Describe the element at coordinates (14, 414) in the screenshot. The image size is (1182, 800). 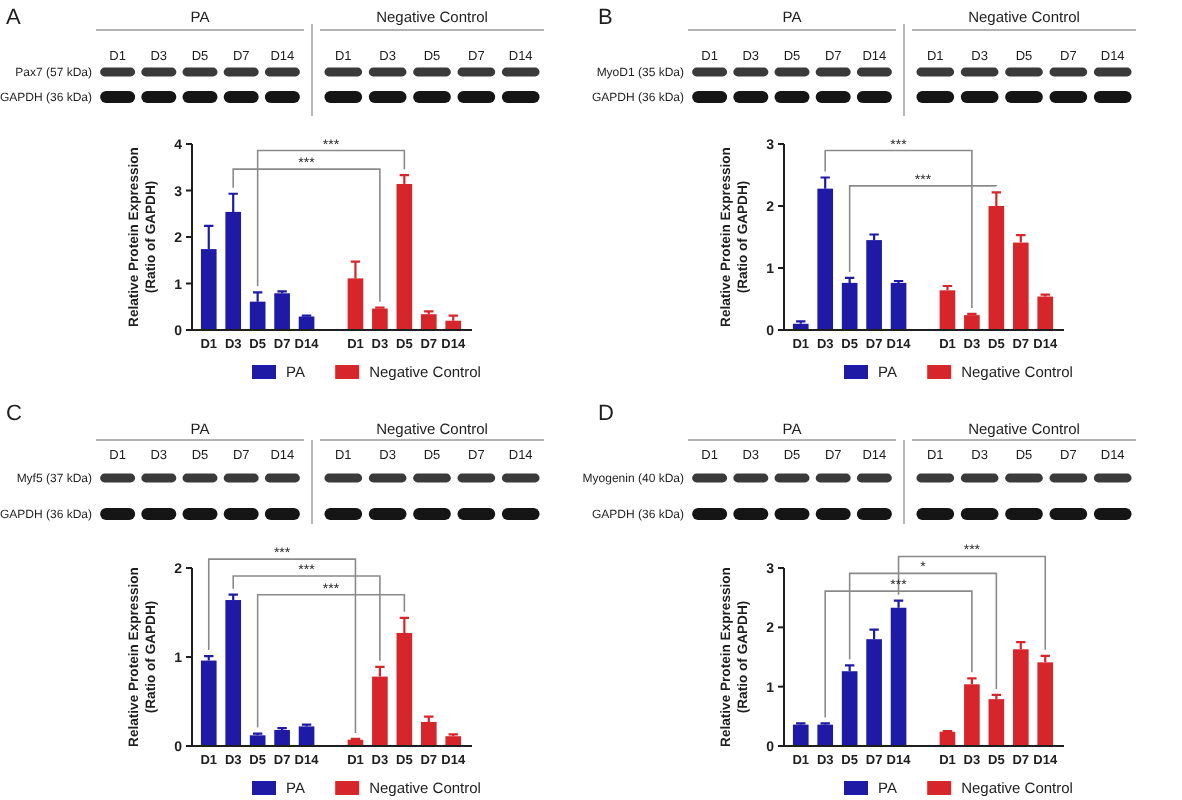
I see `text: C` at that location.